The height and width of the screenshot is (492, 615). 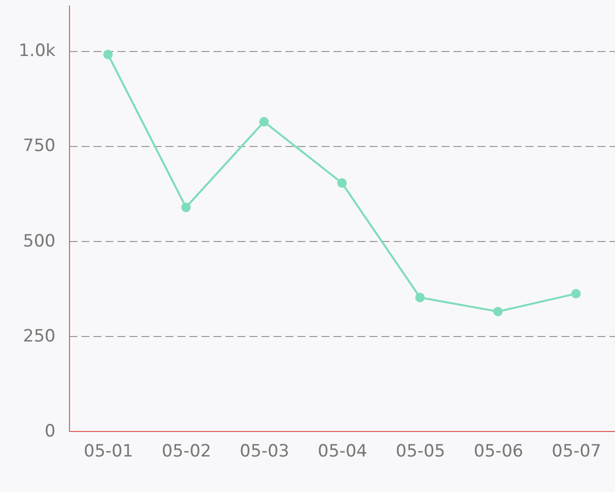 I want to click on y-tick-label: 500, so click(x=39, y=241).